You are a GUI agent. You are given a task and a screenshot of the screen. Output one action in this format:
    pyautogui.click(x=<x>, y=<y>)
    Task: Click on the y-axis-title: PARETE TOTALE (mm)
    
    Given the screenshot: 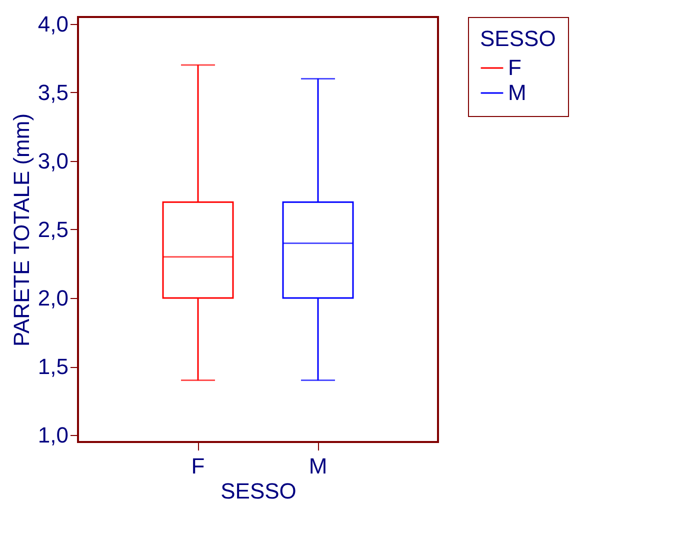 What is the action you would take?
    pyautogui.click(x=21, y=230)
    